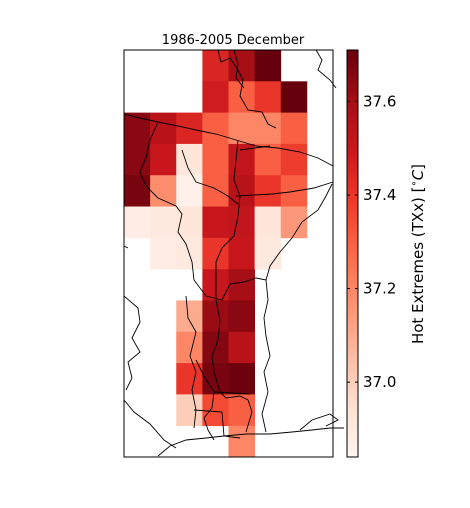 This screenshot has width=470, height=508. I want to click on svg-text: Hot Extremes (TXx) [∘C], so click(418, 254).